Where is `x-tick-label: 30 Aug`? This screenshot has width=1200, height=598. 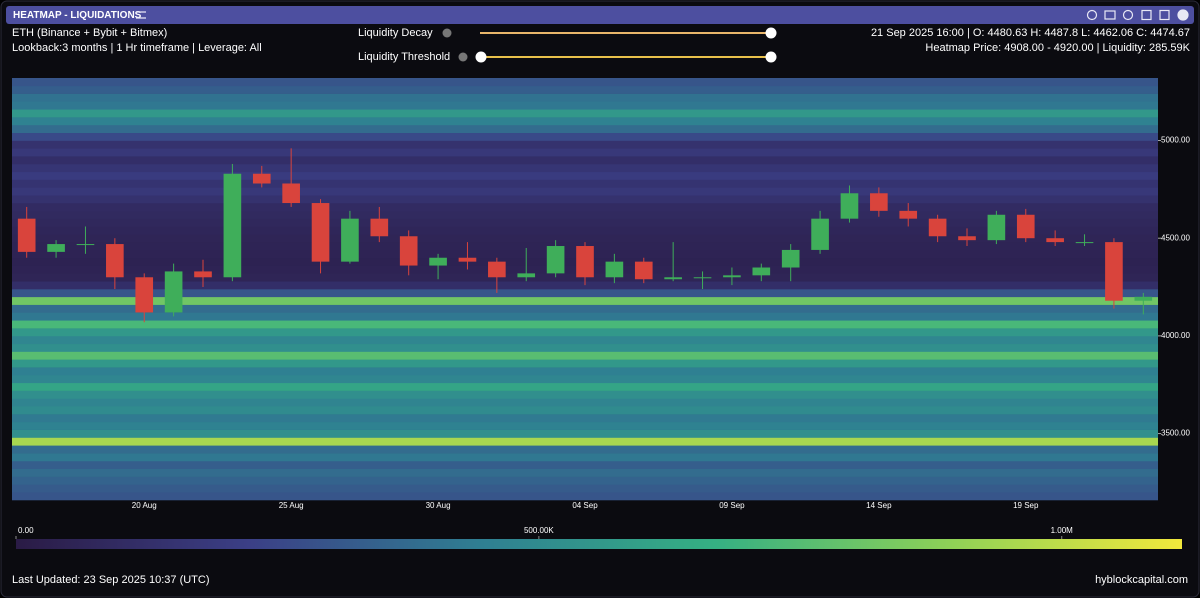 x-tick-label: 30 Aug is located at coordinates (438, 505).